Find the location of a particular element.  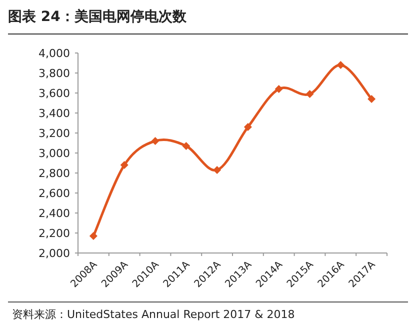

y-tick-label: 3,000 is located at coordinates (54, 153).